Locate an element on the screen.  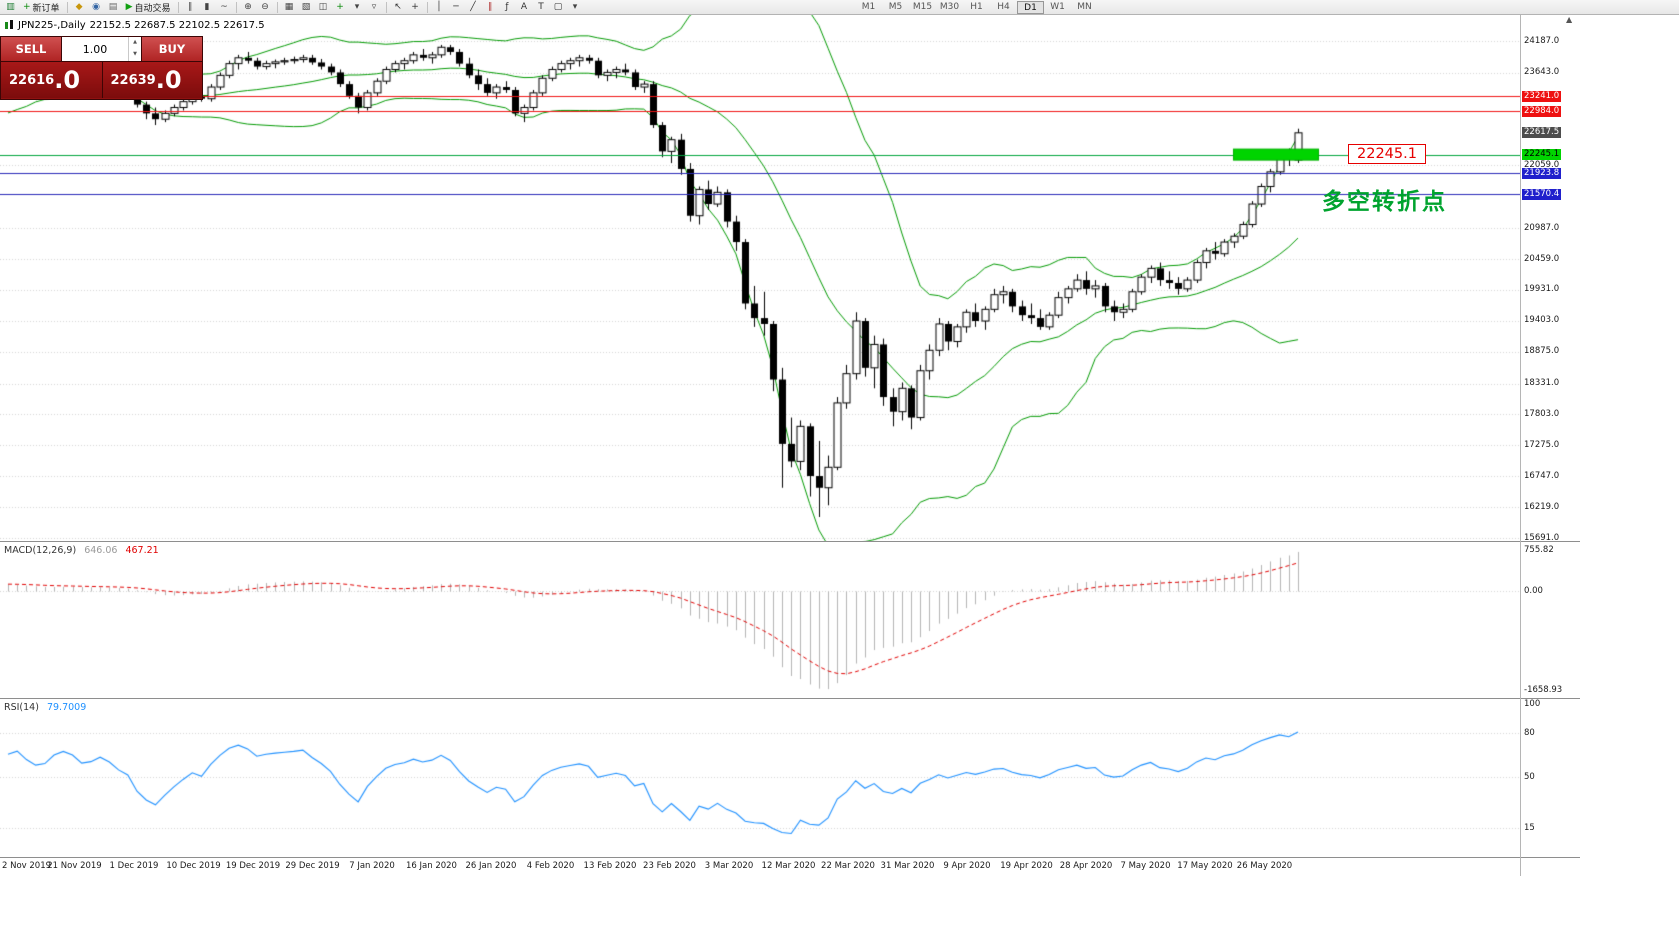
arrange-windows-icon: ◫ is located at coordinates (323, 7).